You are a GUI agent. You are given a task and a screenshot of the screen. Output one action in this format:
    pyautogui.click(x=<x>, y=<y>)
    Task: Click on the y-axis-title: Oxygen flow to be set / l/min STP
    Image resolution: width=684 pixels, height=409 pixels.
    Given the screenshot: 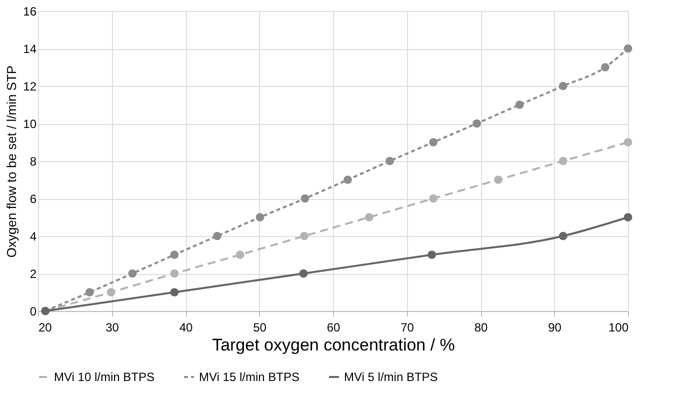 What is the action you would take?
    pyautogui.click(x=12, y=161)
    